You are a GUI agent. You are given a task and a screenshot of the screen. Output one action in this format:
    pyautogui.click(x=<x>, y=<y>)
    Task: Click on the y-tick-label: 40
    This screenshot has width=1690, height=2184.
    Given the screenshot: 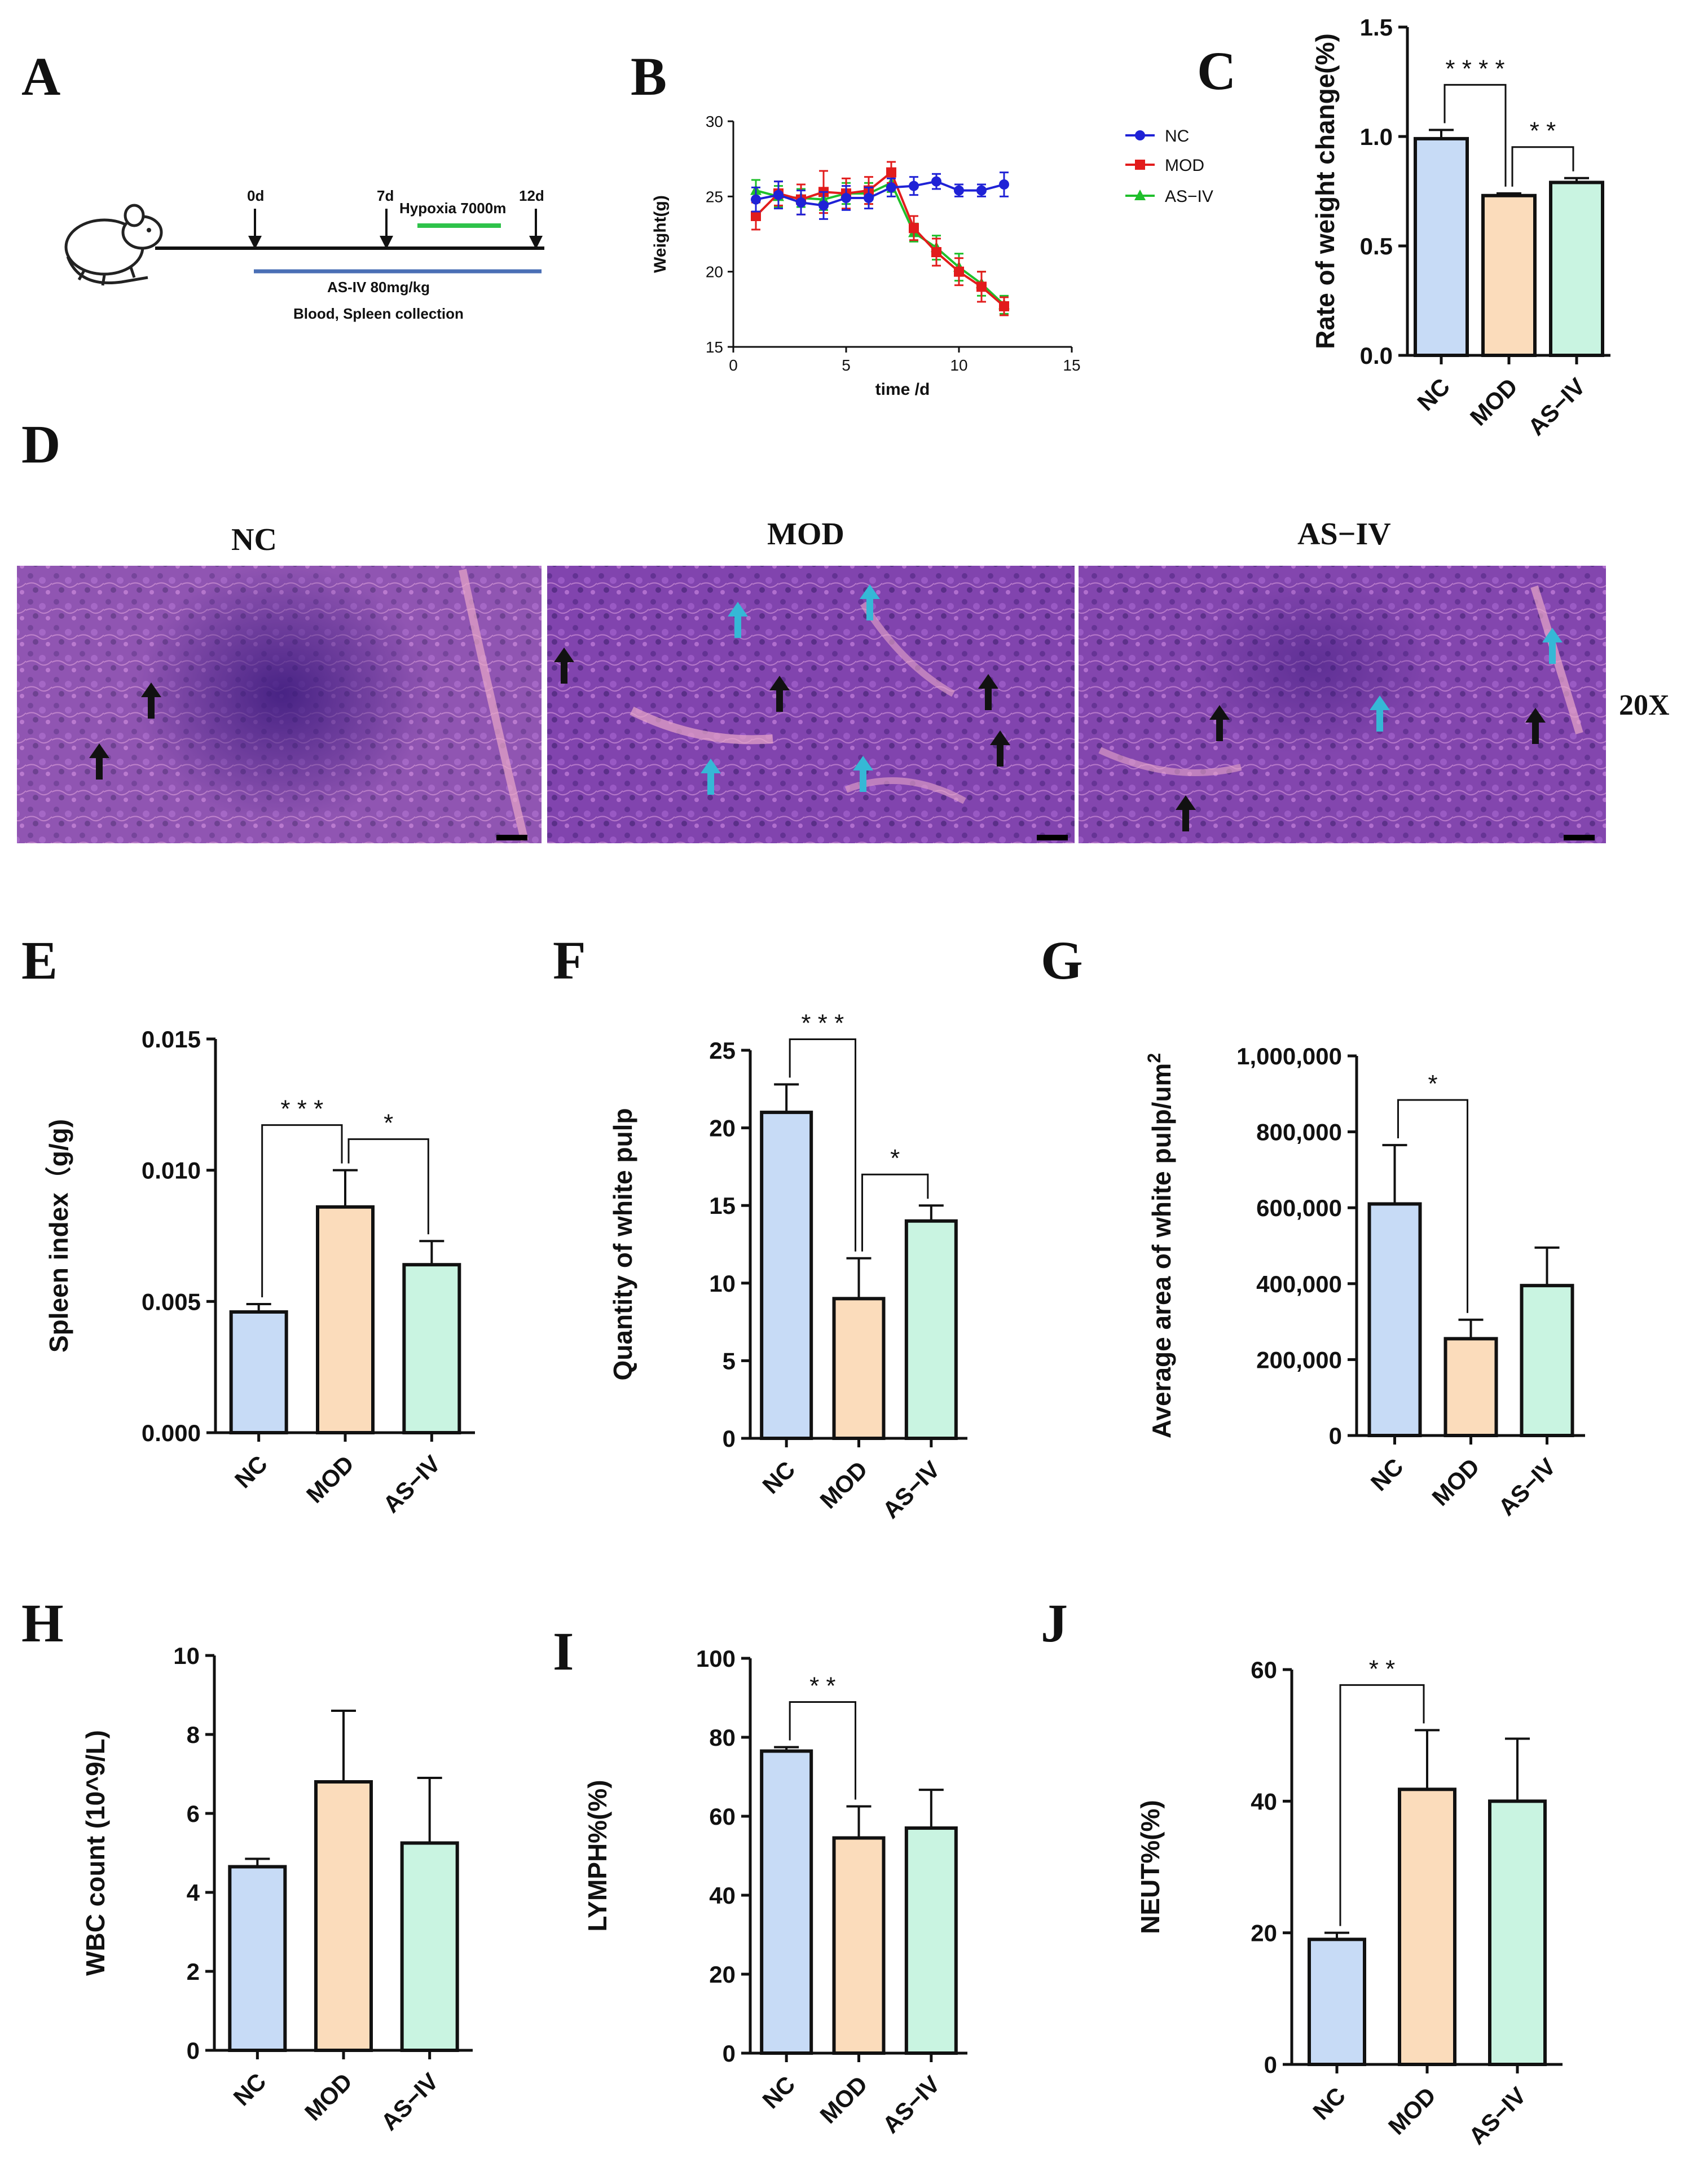 What is the action you would take?
    pyautogui.click(x=1264, y=1801)
    